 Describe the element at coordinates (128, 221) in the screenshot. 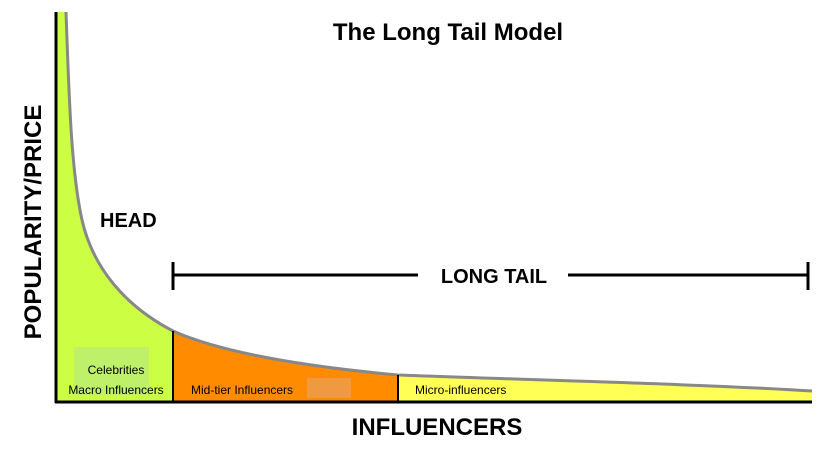

I see `head-label: HEAD` at that location.